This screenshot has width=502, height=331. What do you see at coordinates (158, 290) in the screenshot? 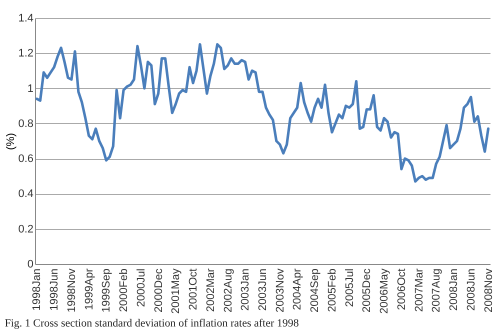
I see `x-tick-label: 2000Dec` at bounding box center [158, 290].